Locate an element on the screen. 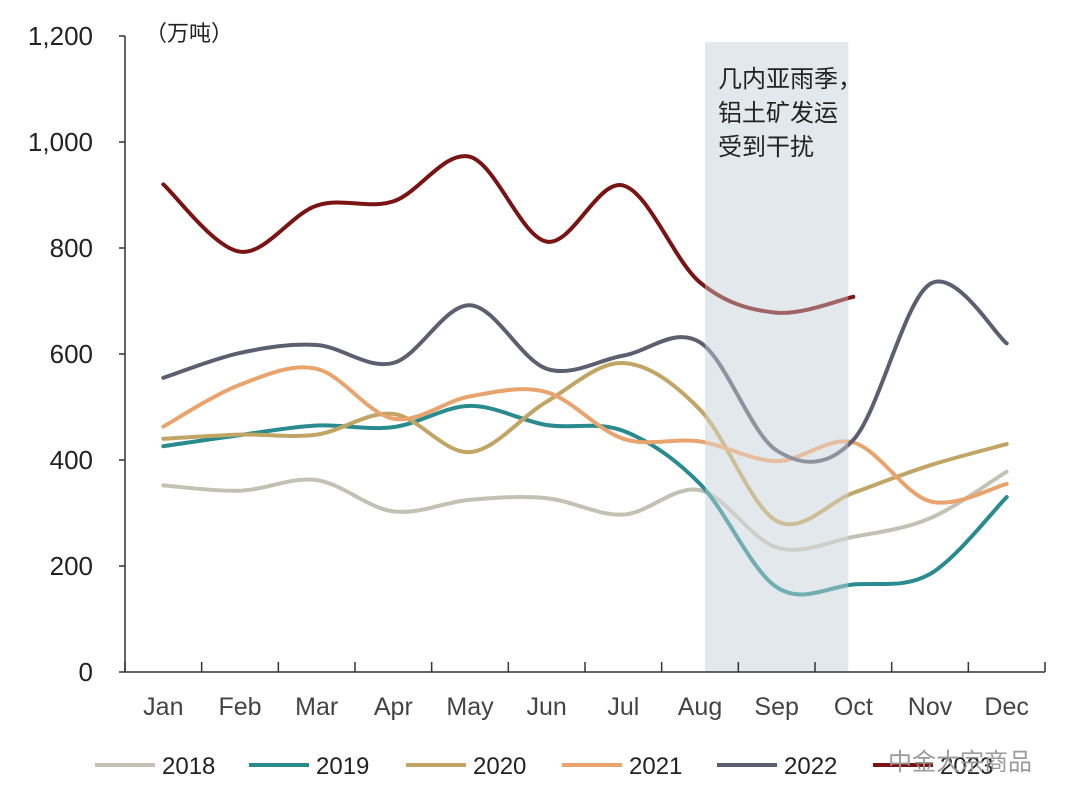 The height and width of the screenshot is (808, 1080). y-tick-label: 0 is located at coordinates (86, 672).